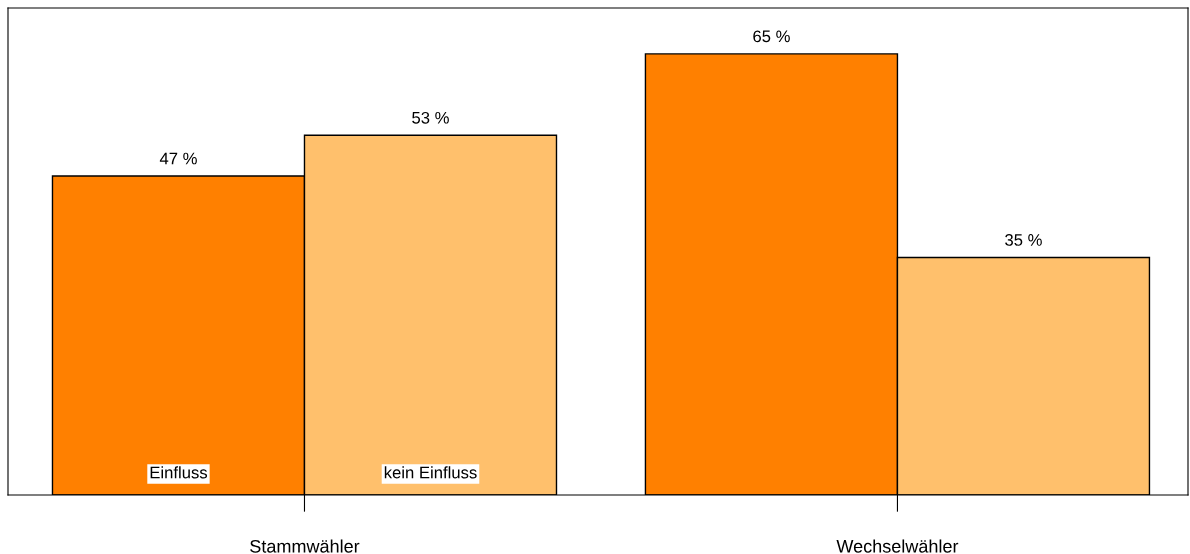 This screenshot has height=554, width=1190. What do you see at coordinates (897, 546) in the screenshot?
I see `x-tick-label: Wechselwähler` at bounding box center [897, 546].